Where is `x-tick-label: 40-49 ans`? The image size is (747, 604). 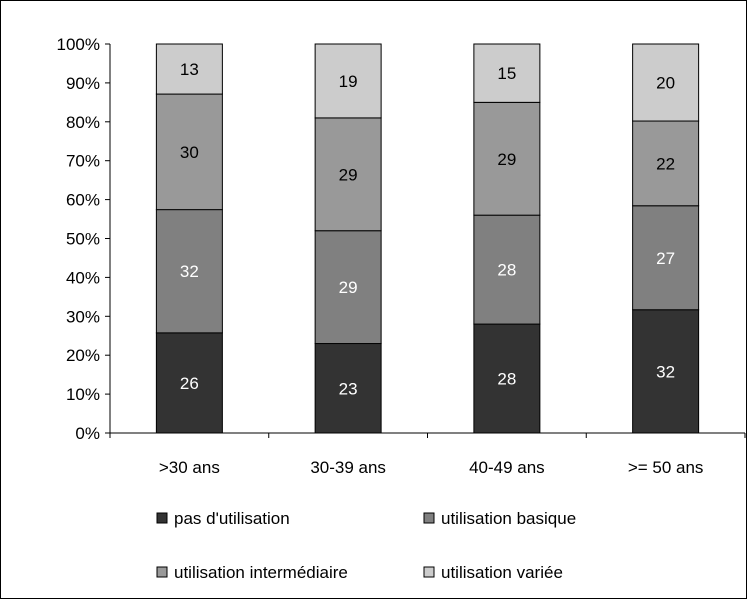
x-tick-label: 40-49 ans is located at coordinates (507, 467).